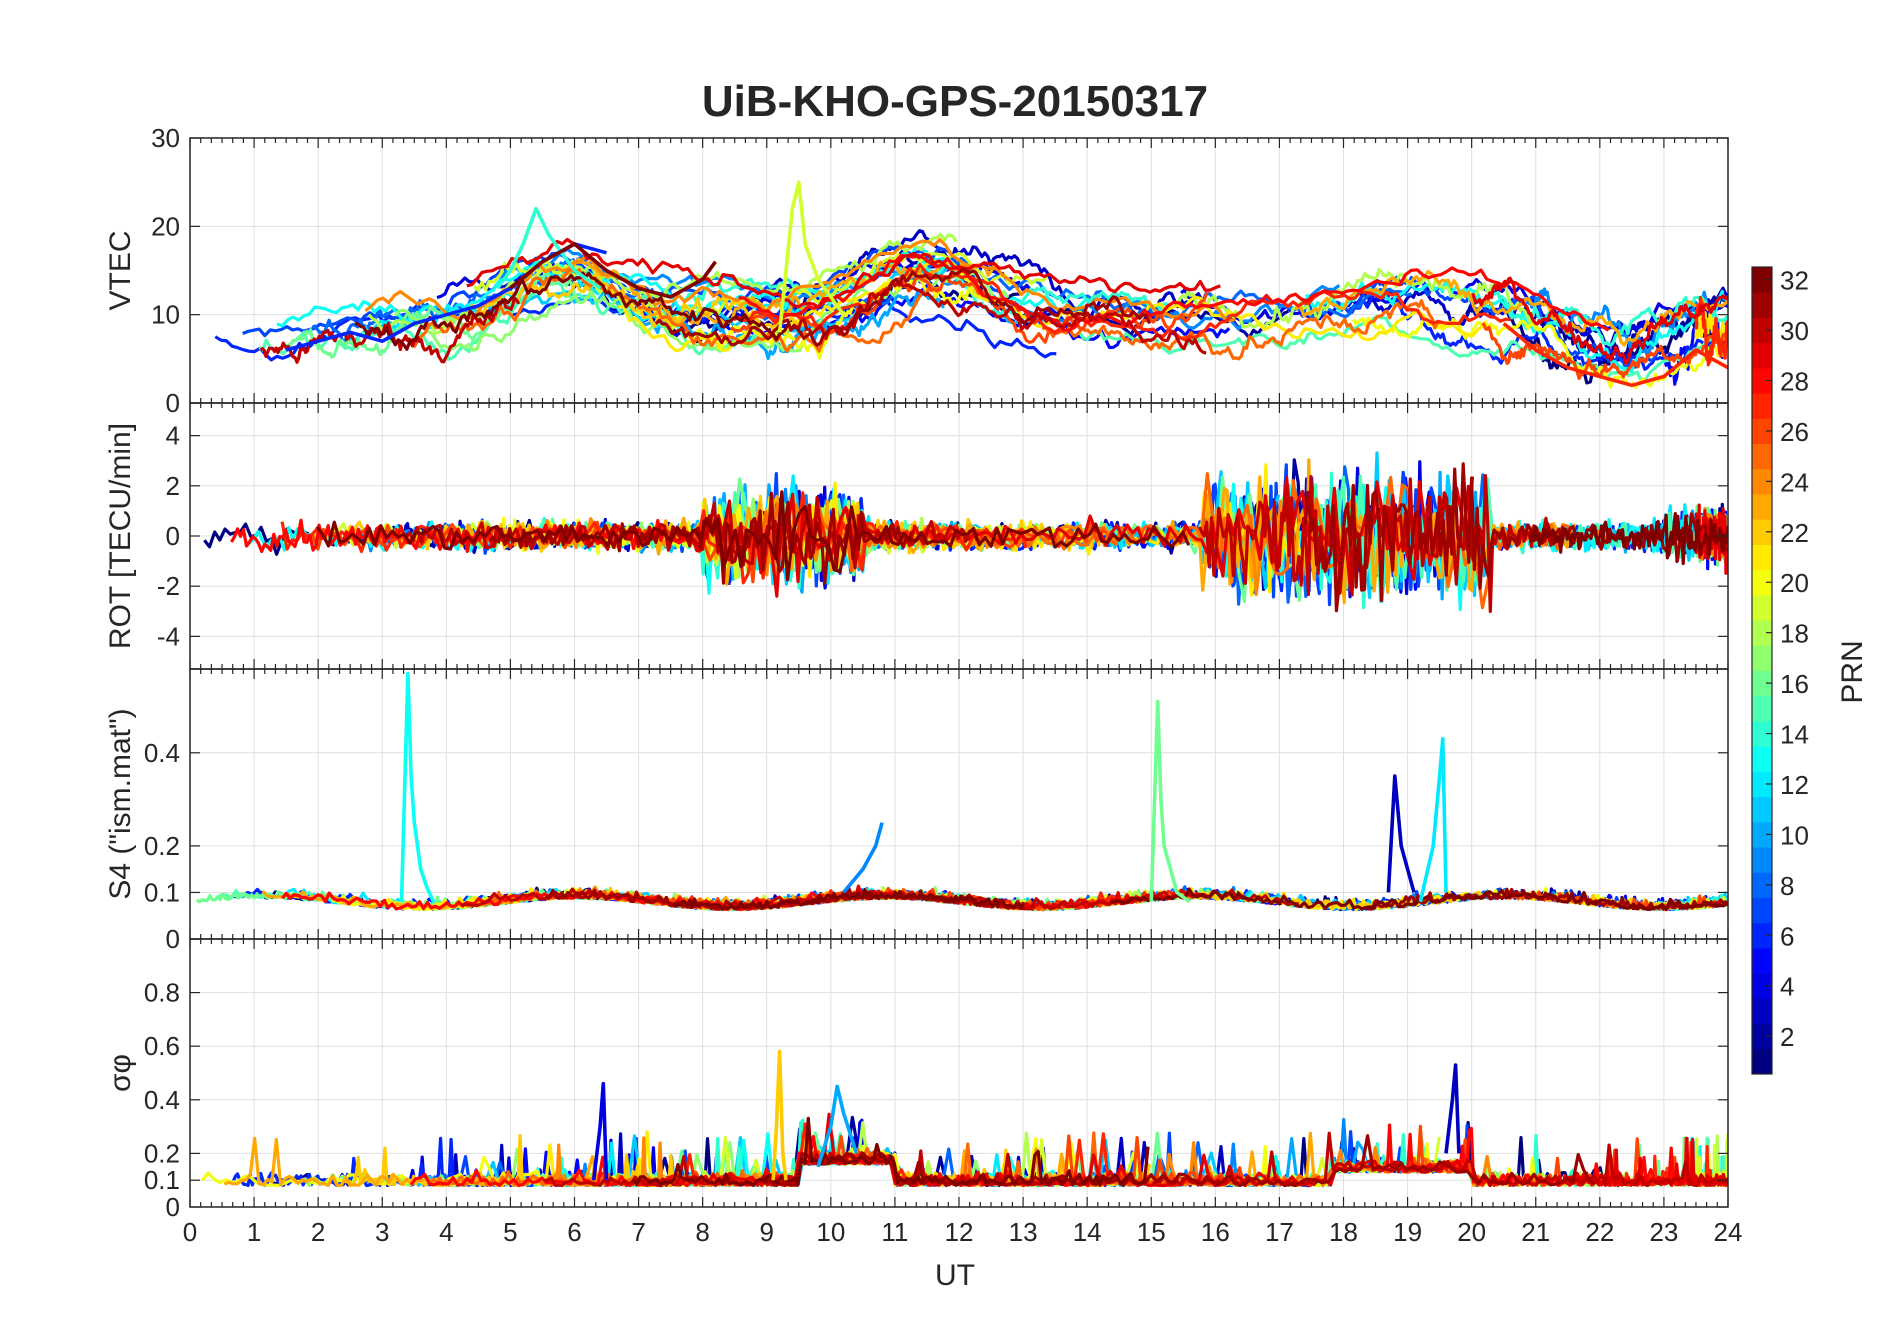  What do you see at coordinates (1535, 1232) in the screenshot?
I see `x-tick-label: 21` at bounding box center [1535, 1232].